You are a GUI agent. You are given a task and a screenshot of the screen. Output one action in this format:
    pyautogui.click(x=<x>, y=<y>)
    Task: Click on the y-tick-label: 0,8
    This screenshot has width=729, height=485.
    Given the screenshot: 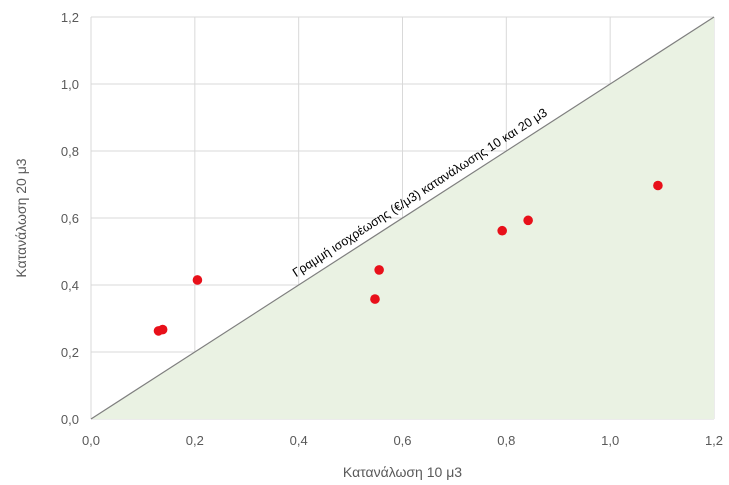 What is the action you would take?
    pyautogui.click(x=70, y=151)
    